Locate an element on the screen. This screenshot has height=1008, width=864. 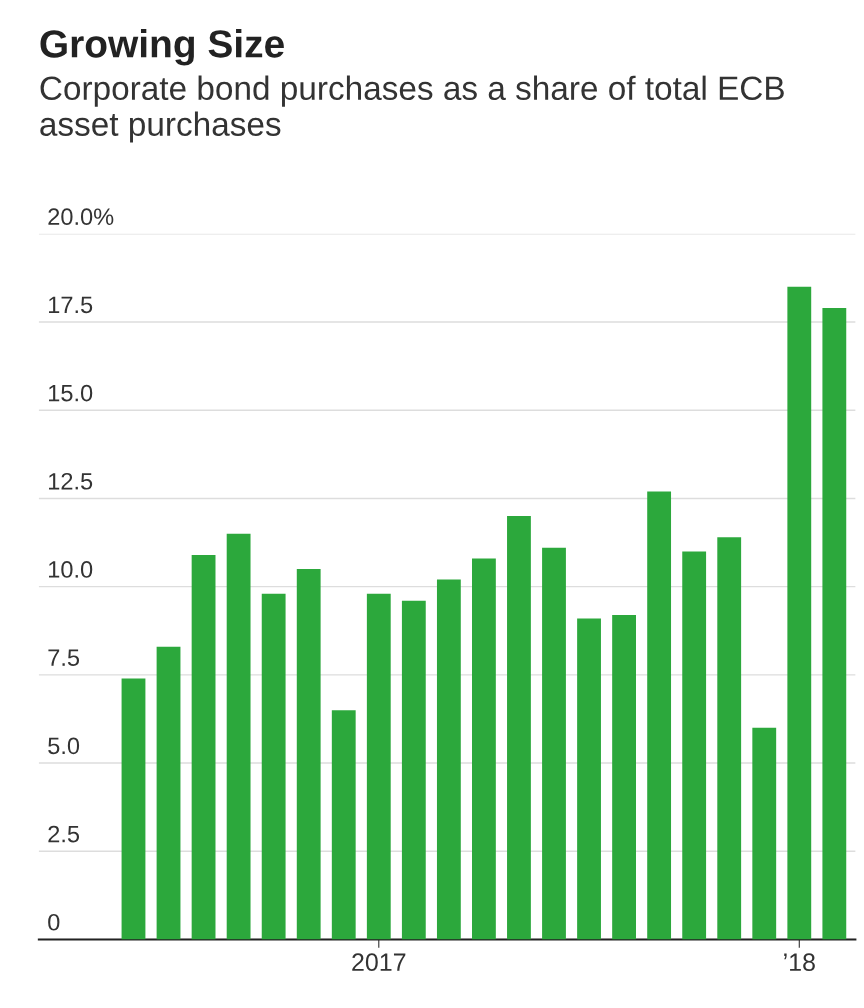
y-tick-label: 12.5 is located at coordinates (71, 481).